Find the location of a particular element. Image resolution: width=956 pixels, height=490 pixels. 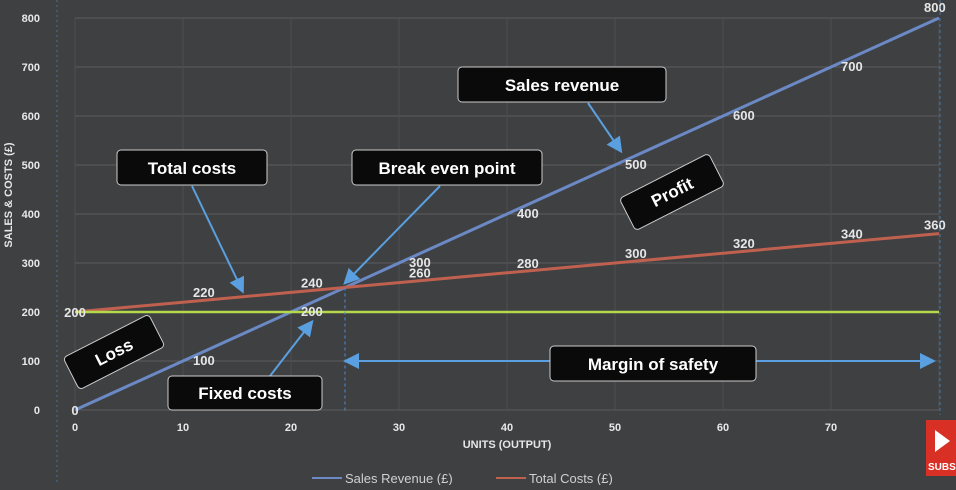

y-axis-title: SALES & COSTS (£) is located at coordinates (9, 194).